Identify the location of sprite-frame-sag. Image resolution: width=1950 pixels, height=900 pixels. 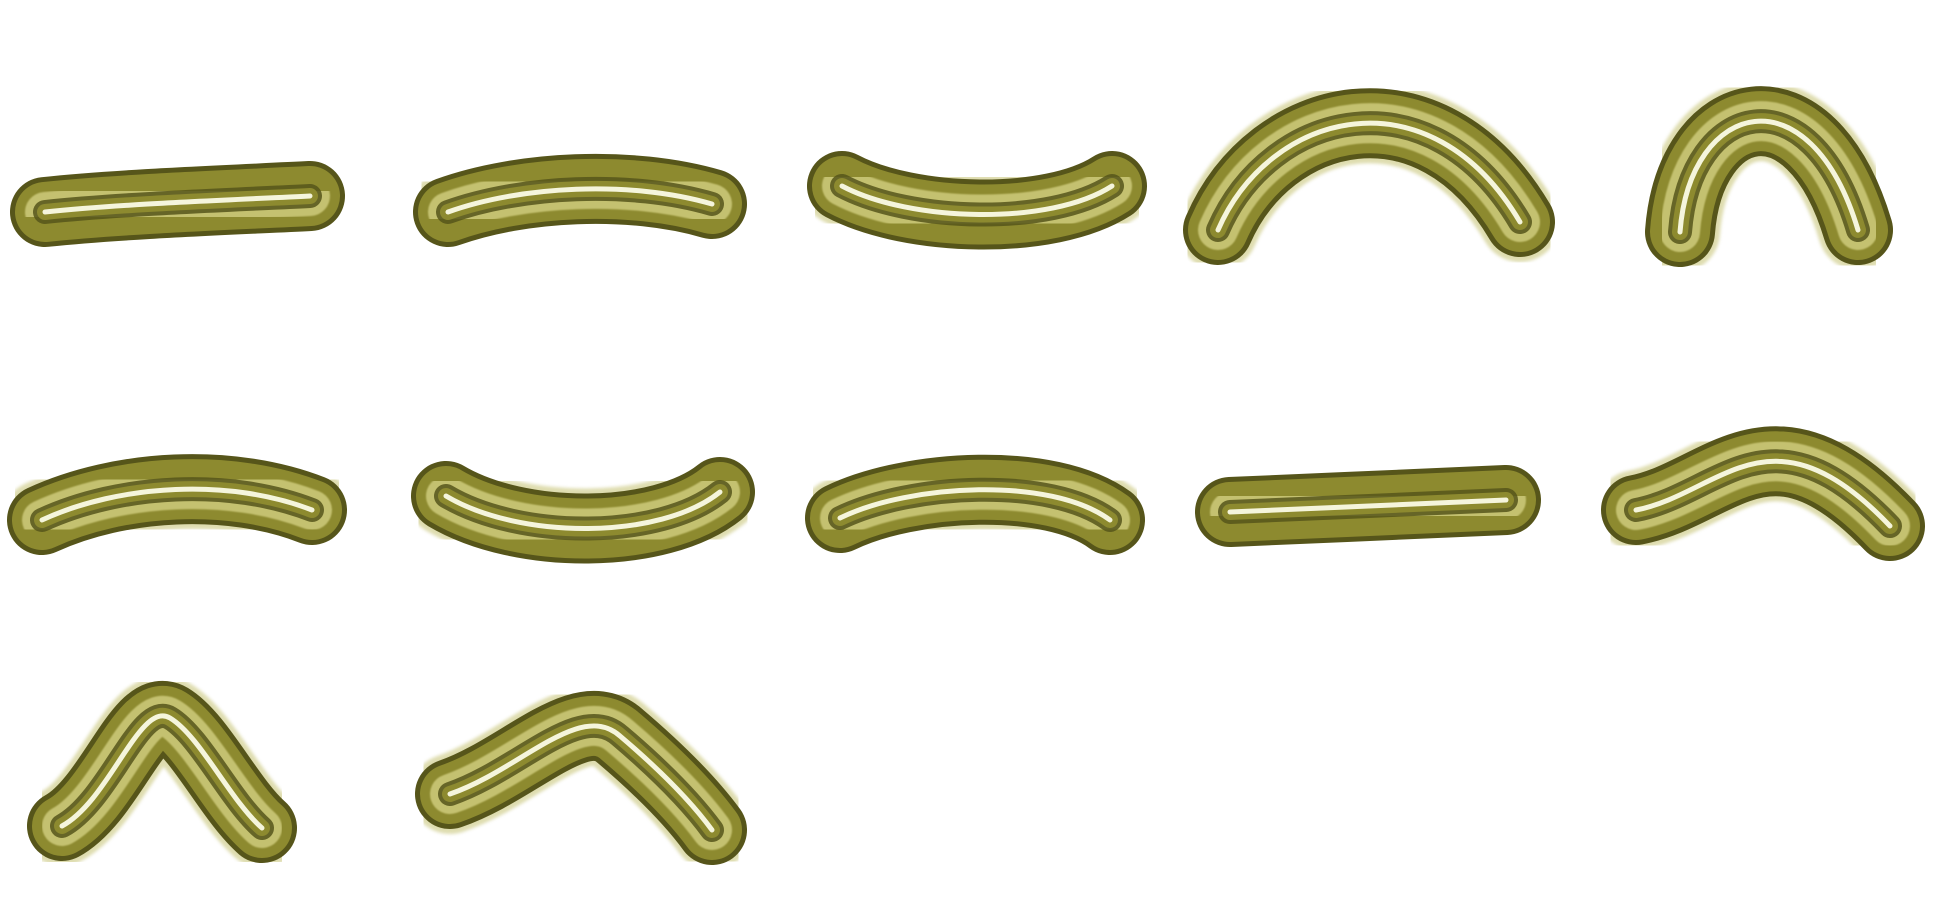
(977, 200).